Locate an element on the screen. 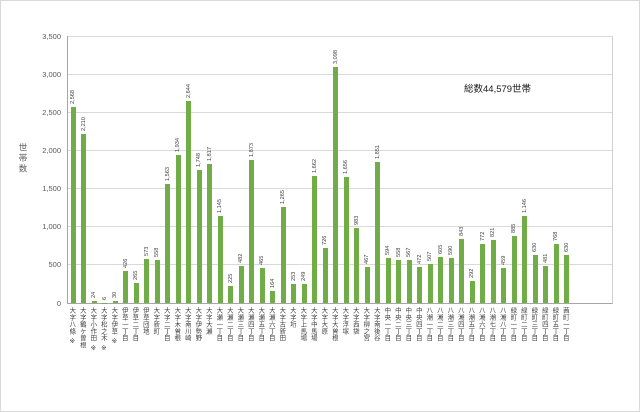  bar-value-label: 253 is located at coordinates (293, 276).